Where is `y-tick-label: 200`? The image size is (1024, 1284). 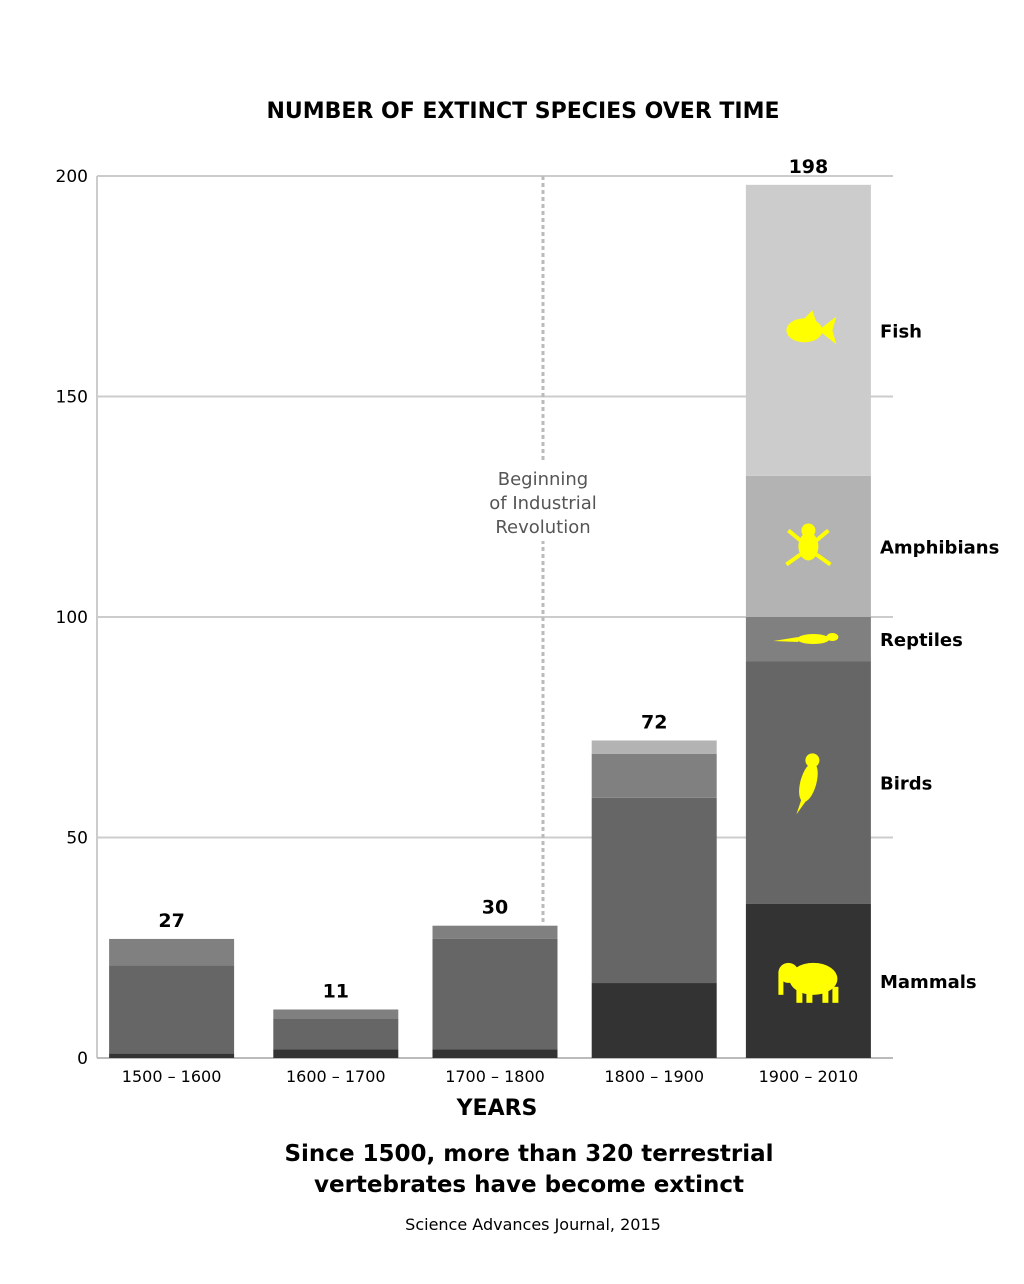
y-tick-label: 200 is located at coordinates (72, 177).